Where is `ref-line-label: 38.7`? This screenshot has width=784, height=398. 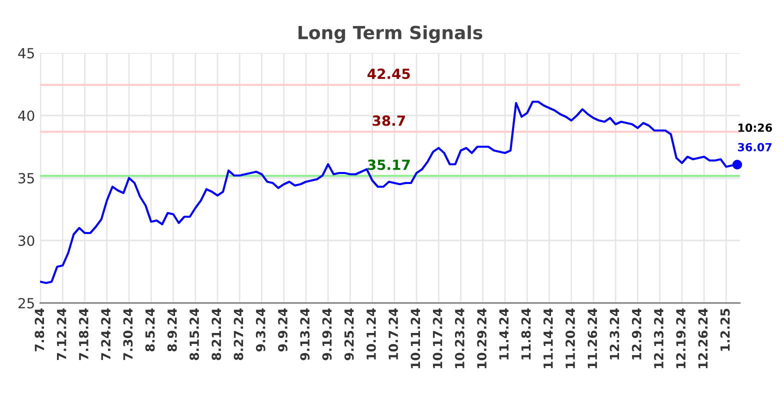 ref-line-label: 38.7 is located at coordinates (388, 120).